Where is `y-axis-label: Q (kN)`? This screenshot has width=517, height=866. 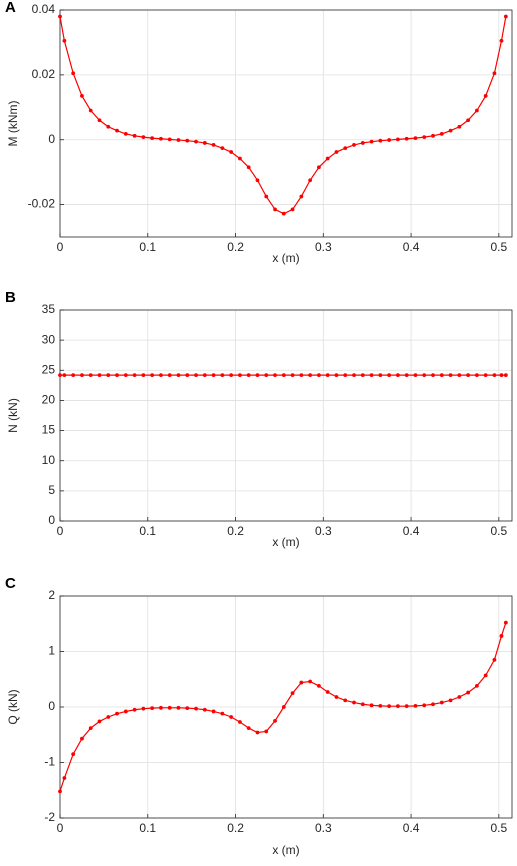
y-axis-label: Q (kN) is located at coordinates (13, 706).